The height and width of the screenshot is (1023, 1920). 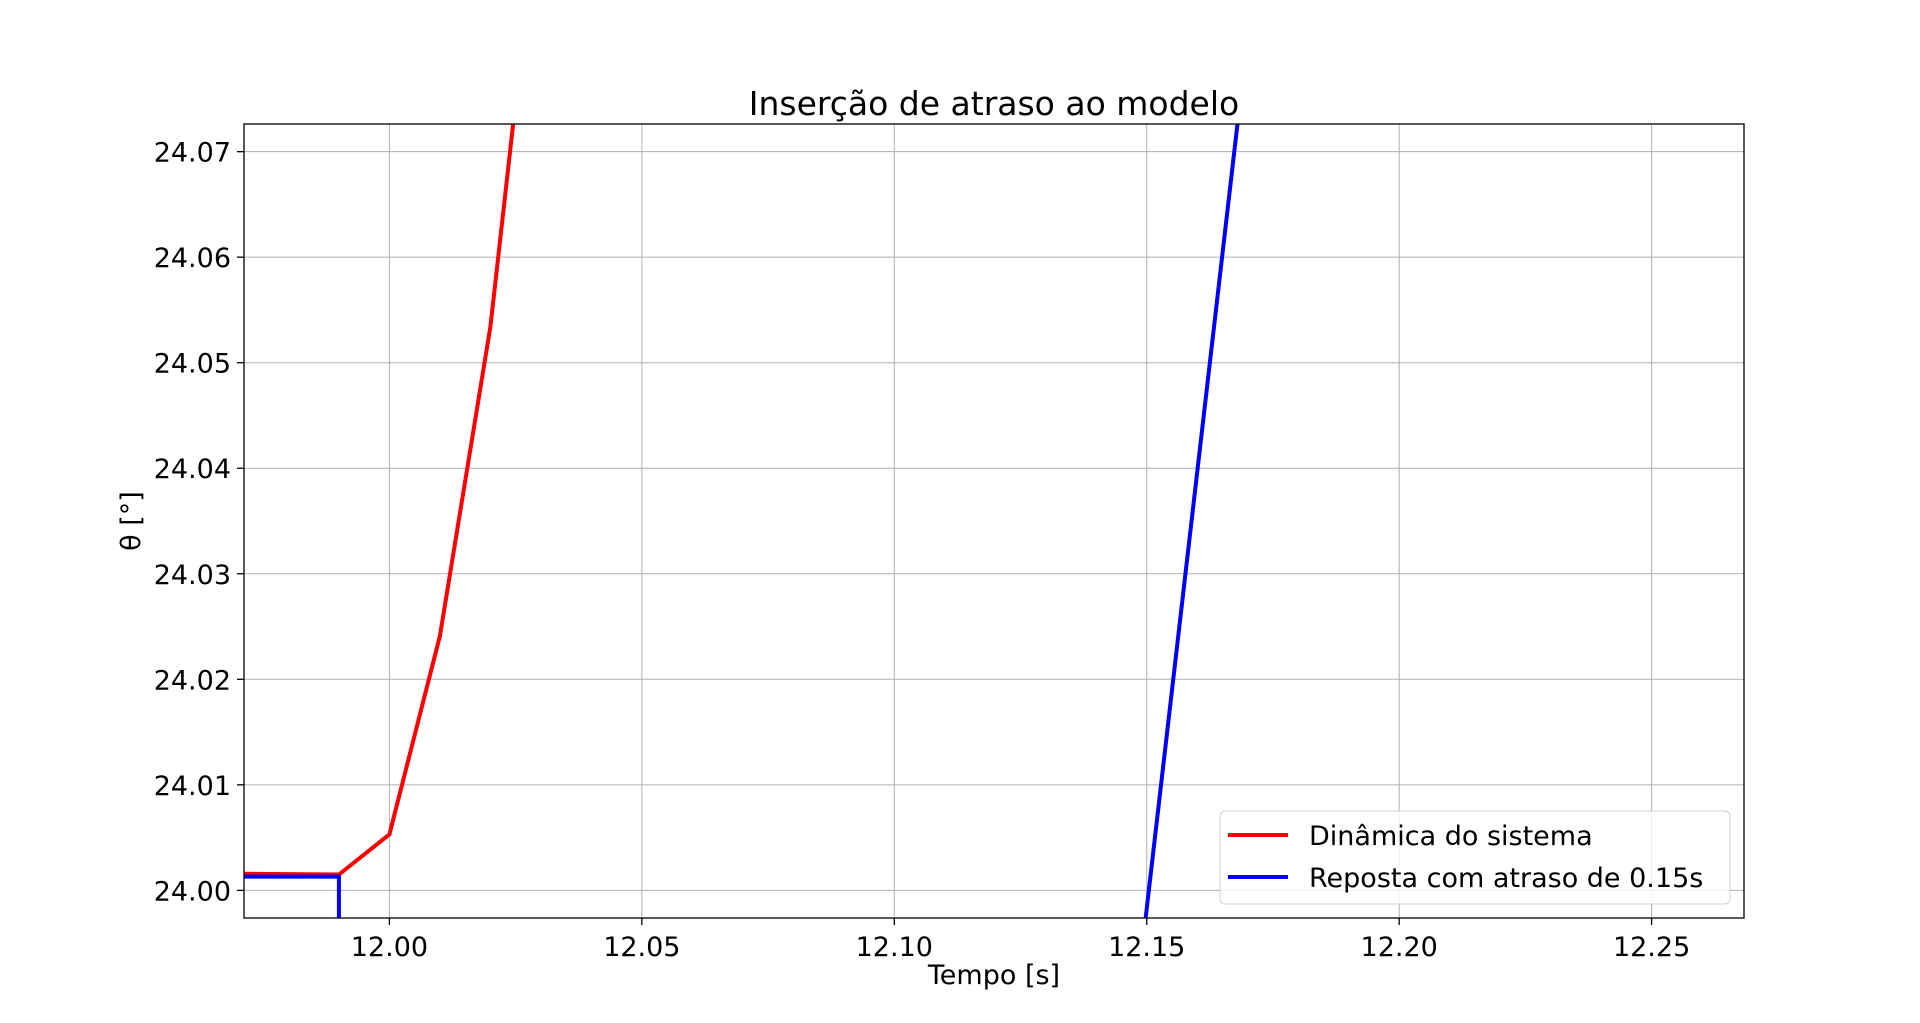 I want to click on x-axis-ticks: 12.00 12.05 12.10 12.15 12.20 12.25, so click(x=1020, y=940).